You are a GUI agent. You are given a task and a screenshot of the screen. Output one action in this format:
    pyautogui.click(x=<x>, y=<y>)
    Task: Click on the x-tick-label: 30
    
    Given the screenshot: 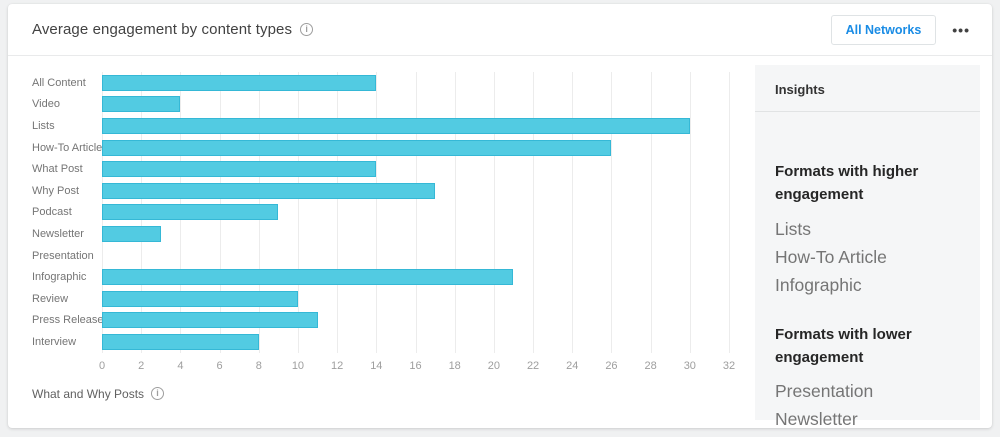 What is the action you would take?
    pyautogui.click(x=689, y=365)
    